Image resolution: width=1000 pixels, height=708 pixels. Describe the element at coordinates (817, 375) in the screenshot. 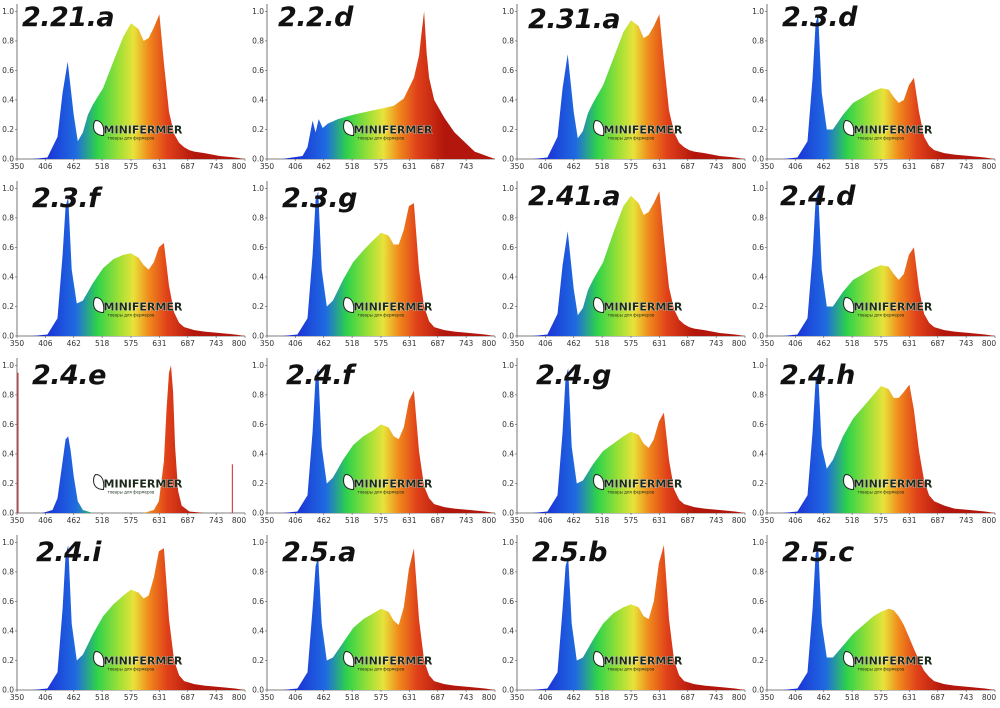

I see `panel-label: 2.4.h` at that location.